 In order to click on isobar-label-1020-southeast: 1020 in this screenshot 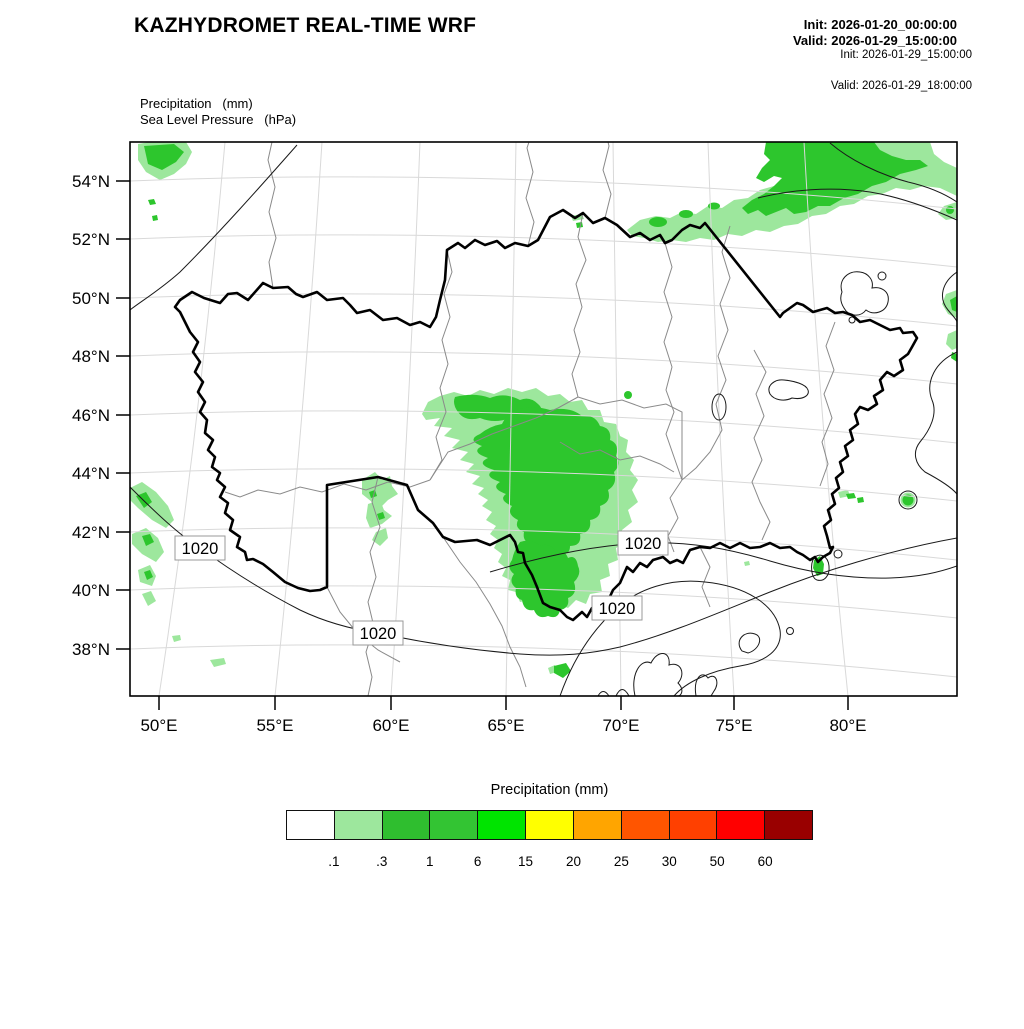, I will do `click(617, 608)`.